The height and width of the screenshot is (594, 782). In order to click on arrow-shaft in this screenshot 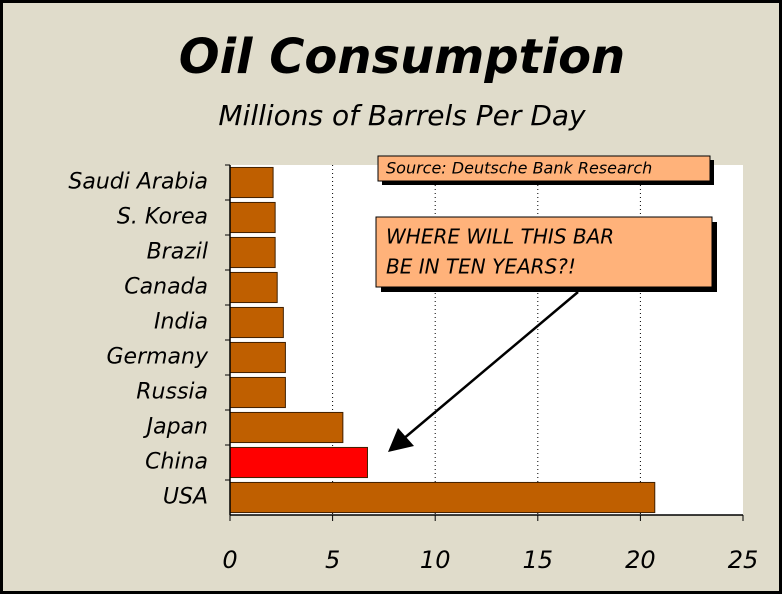, I will do `click(490, 366)`.